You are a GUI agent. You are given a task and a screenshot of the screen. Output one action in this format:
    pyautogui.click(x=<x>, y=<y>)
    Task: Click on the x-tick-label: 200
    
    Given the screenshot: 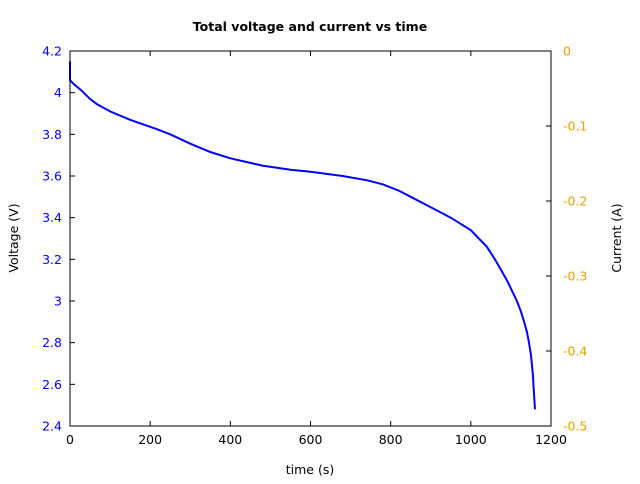 What is the action you would take?
    pyautogui.click(x=150, y=439)
    